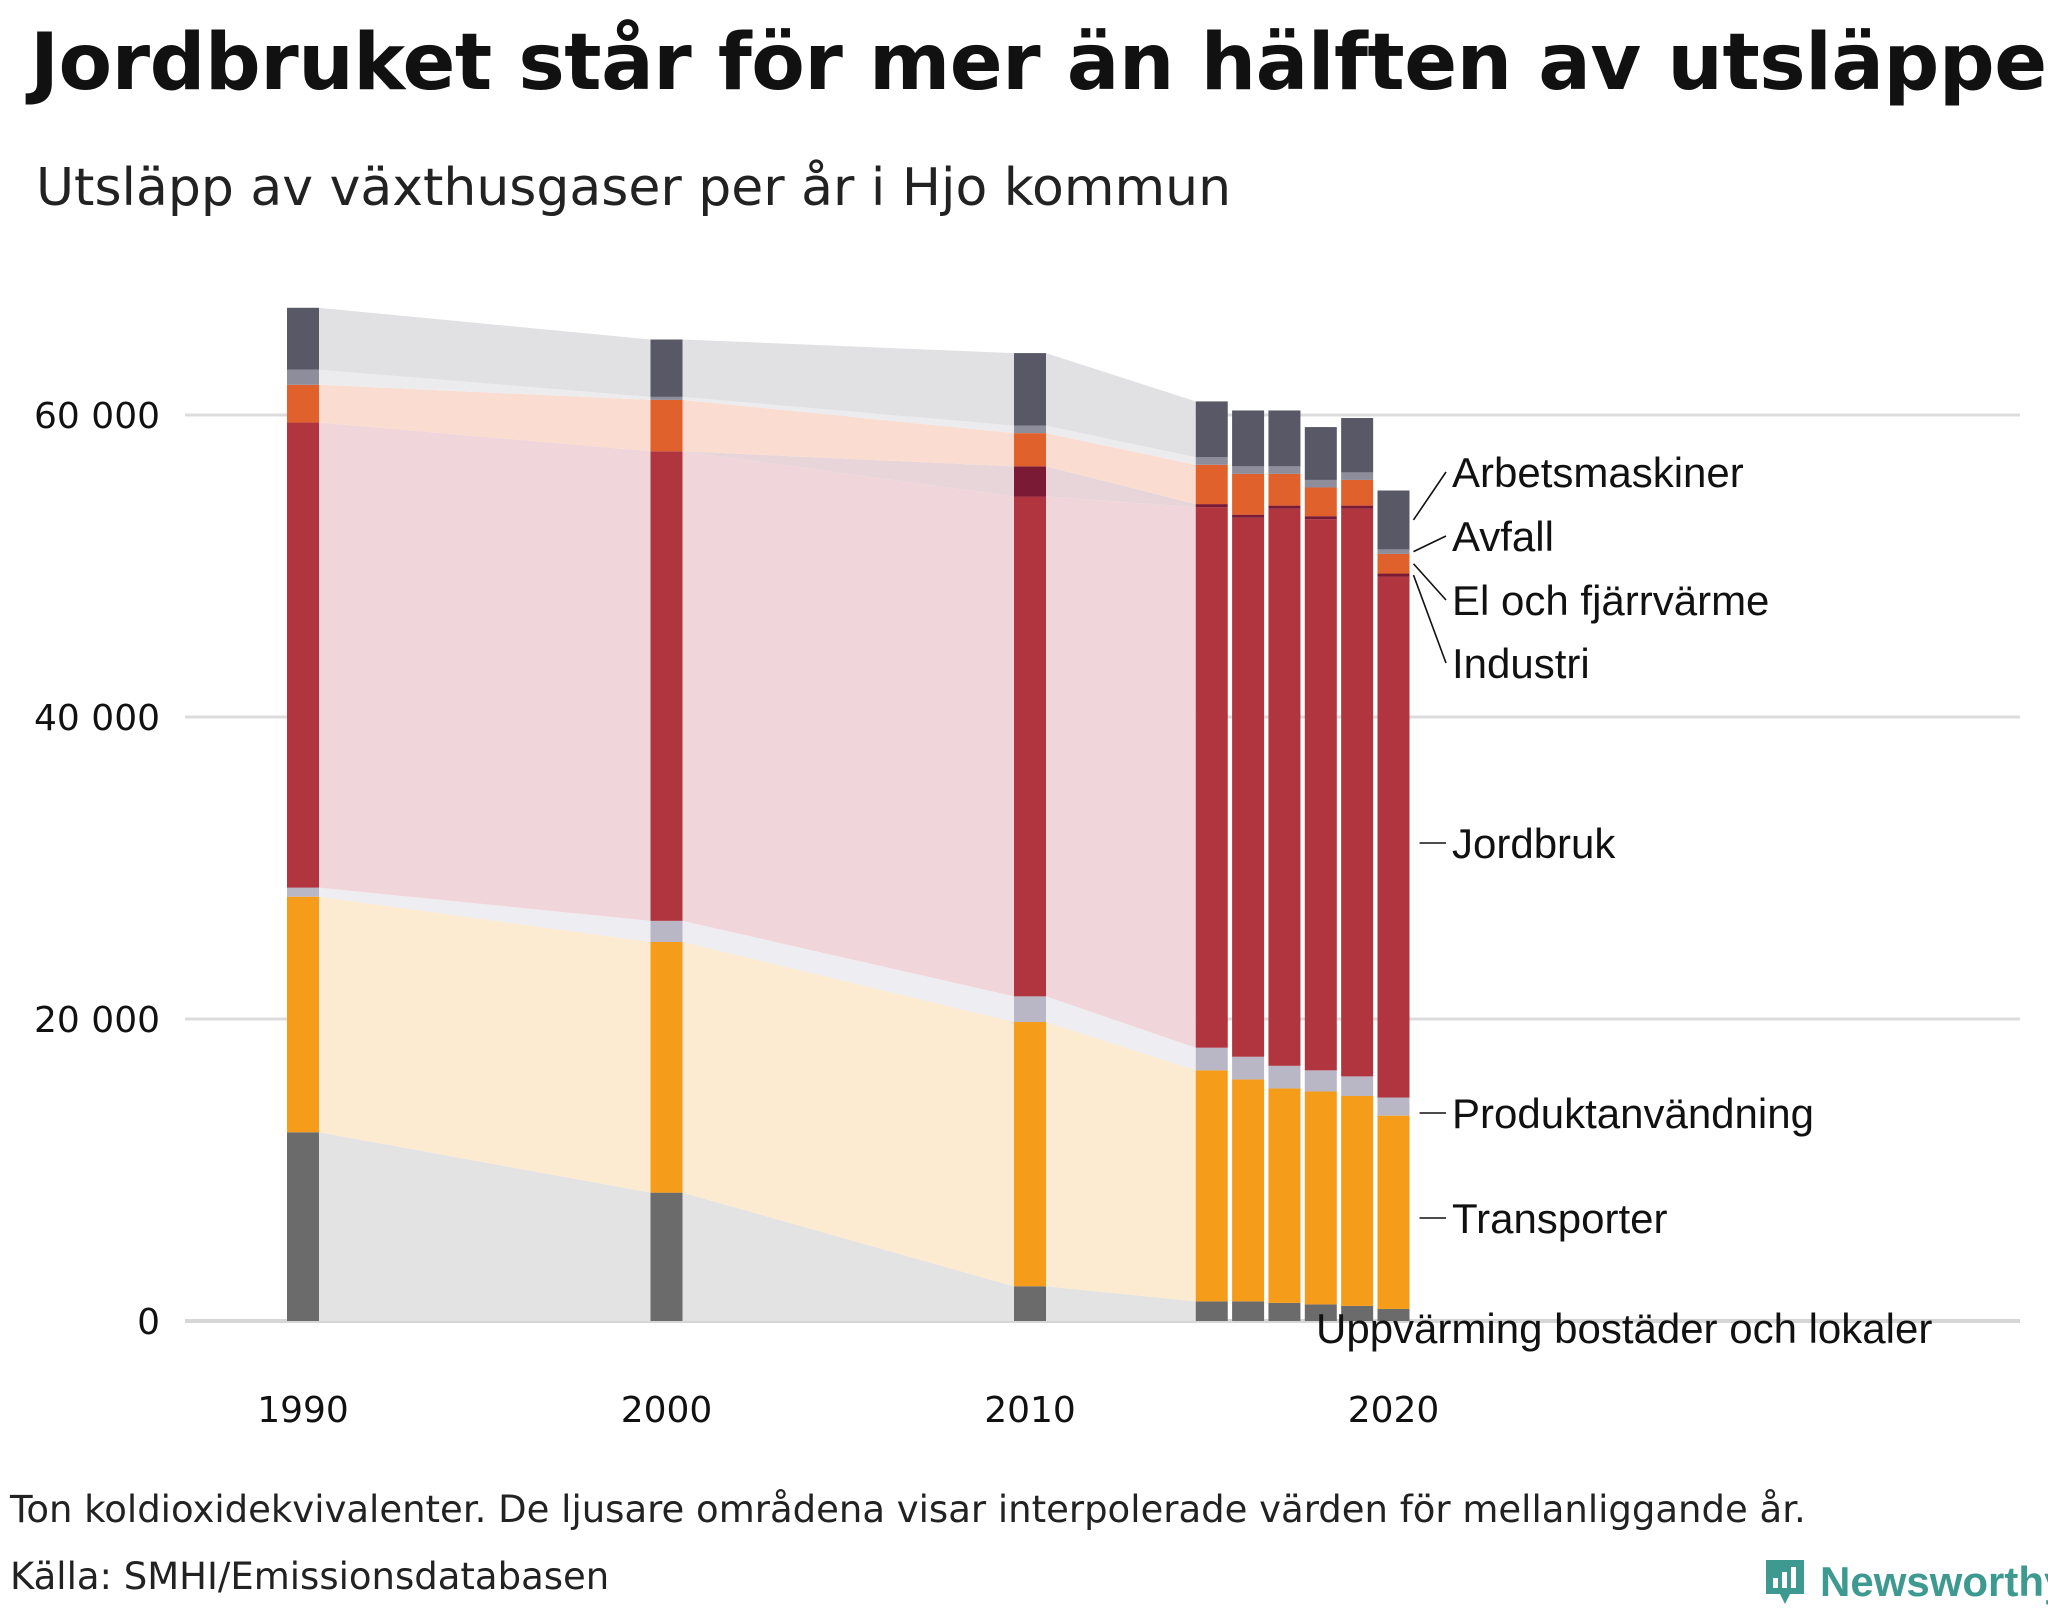 The width and height of the screenshot is (2048, 1608). Describe the element at coordinates (1430, 544) in the screenshot. I see `label-line-avfall` at that location.